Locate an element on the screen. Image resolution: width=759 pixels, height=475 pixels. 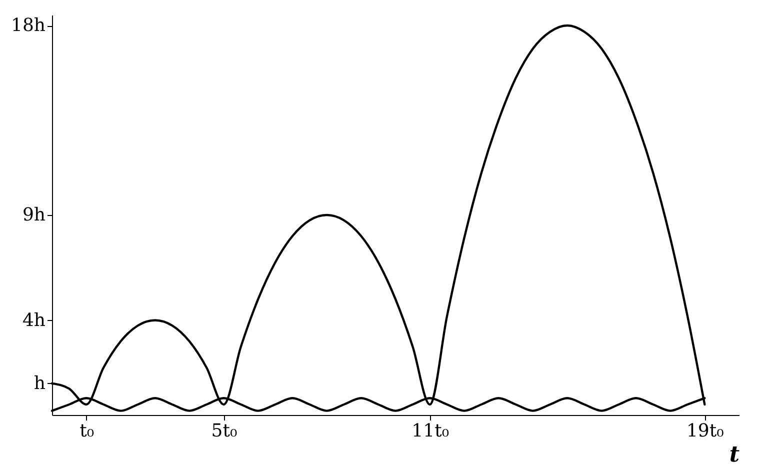
y-tick-label: 9h is located at coordinates (34, 215).